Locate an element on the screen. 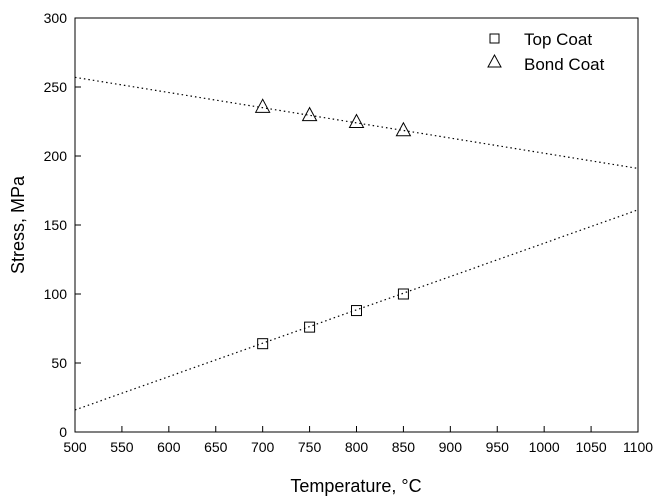 The width and height of the screenshot is (661, 503). x-tick-label-650: 650 is located at coordinates (216, 447).